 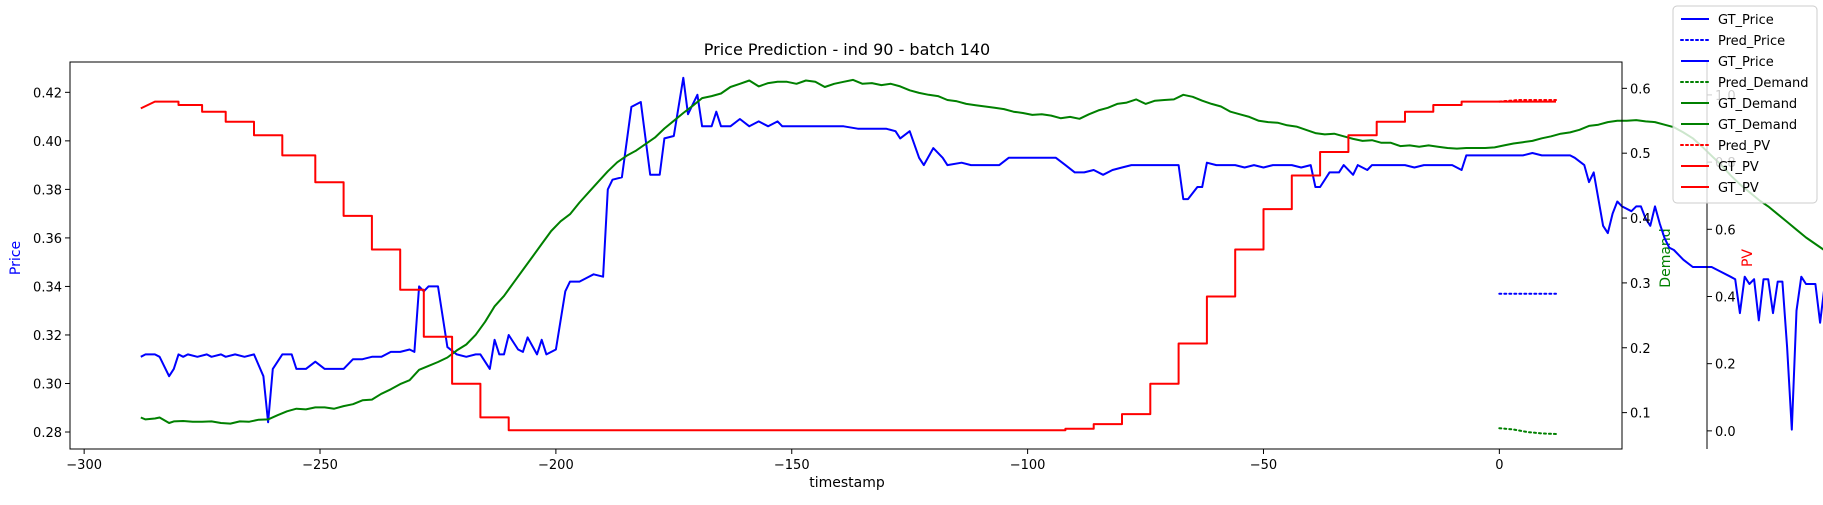 I want to click on y-tick-label-price: 0.34, so click(x=47, y=287).